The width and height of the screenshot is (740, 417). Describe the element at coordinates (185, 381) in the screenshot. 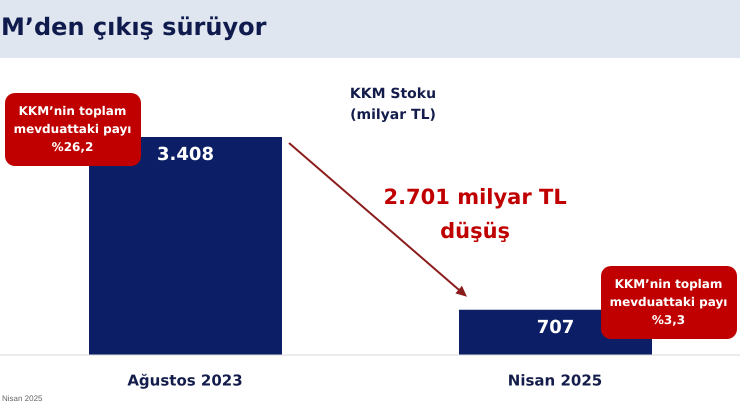

I see `x-tick-label: Ağustos 2023` at that location.